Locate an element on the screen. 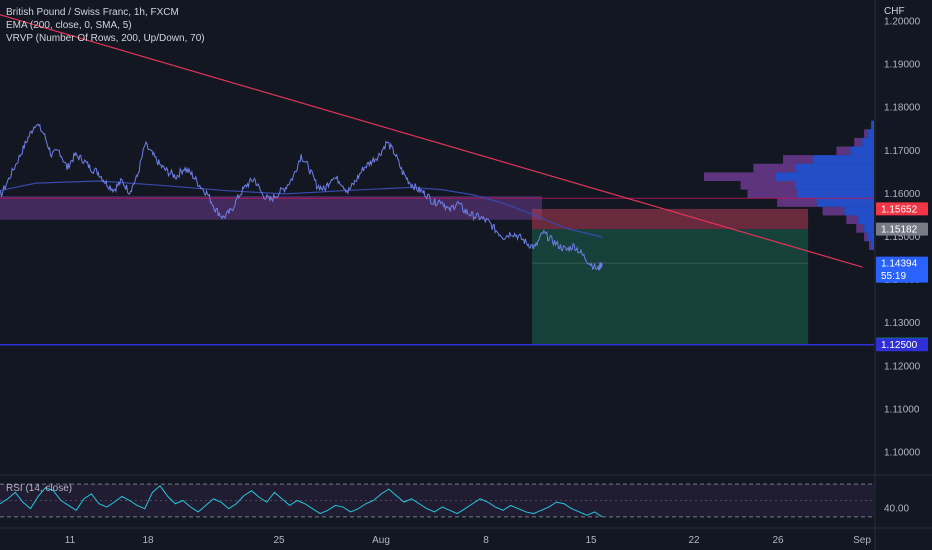 The image size is (932, 550). x-tick-label: Aug is located at coordinates (381, 540).